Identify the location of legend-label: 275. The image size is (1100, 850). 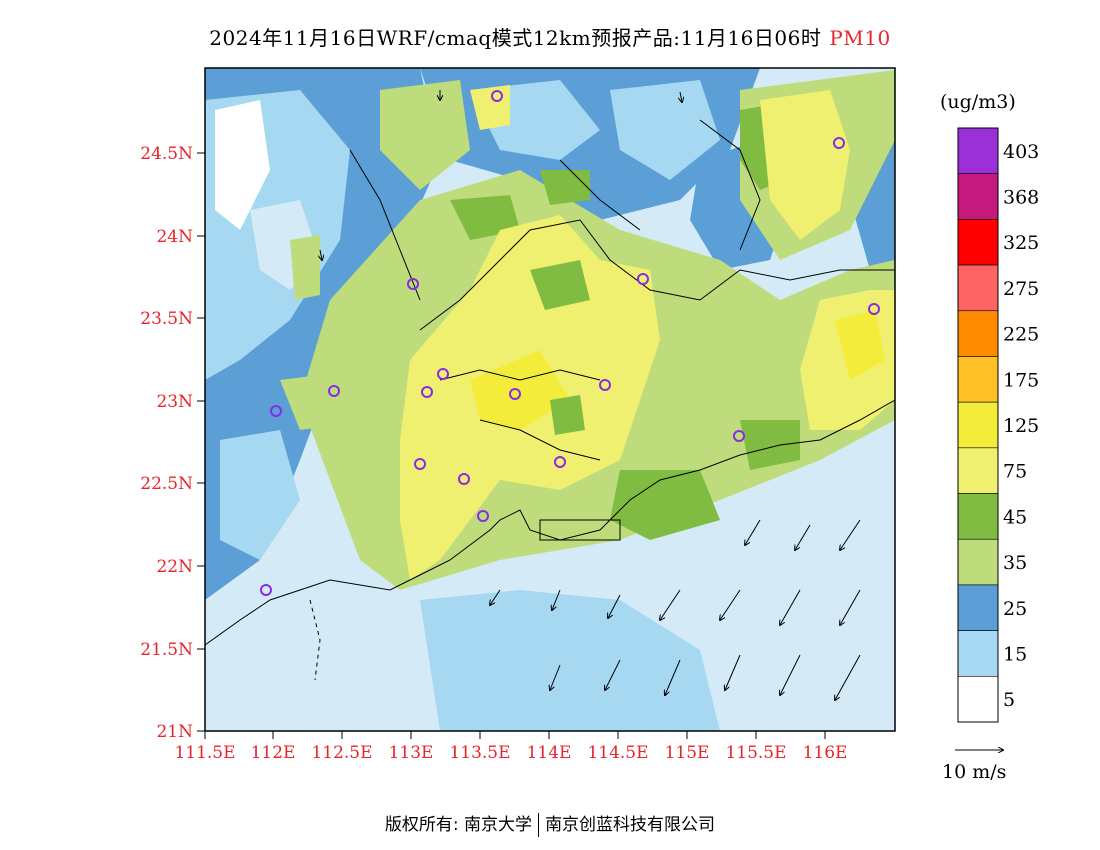
(1021, 289).